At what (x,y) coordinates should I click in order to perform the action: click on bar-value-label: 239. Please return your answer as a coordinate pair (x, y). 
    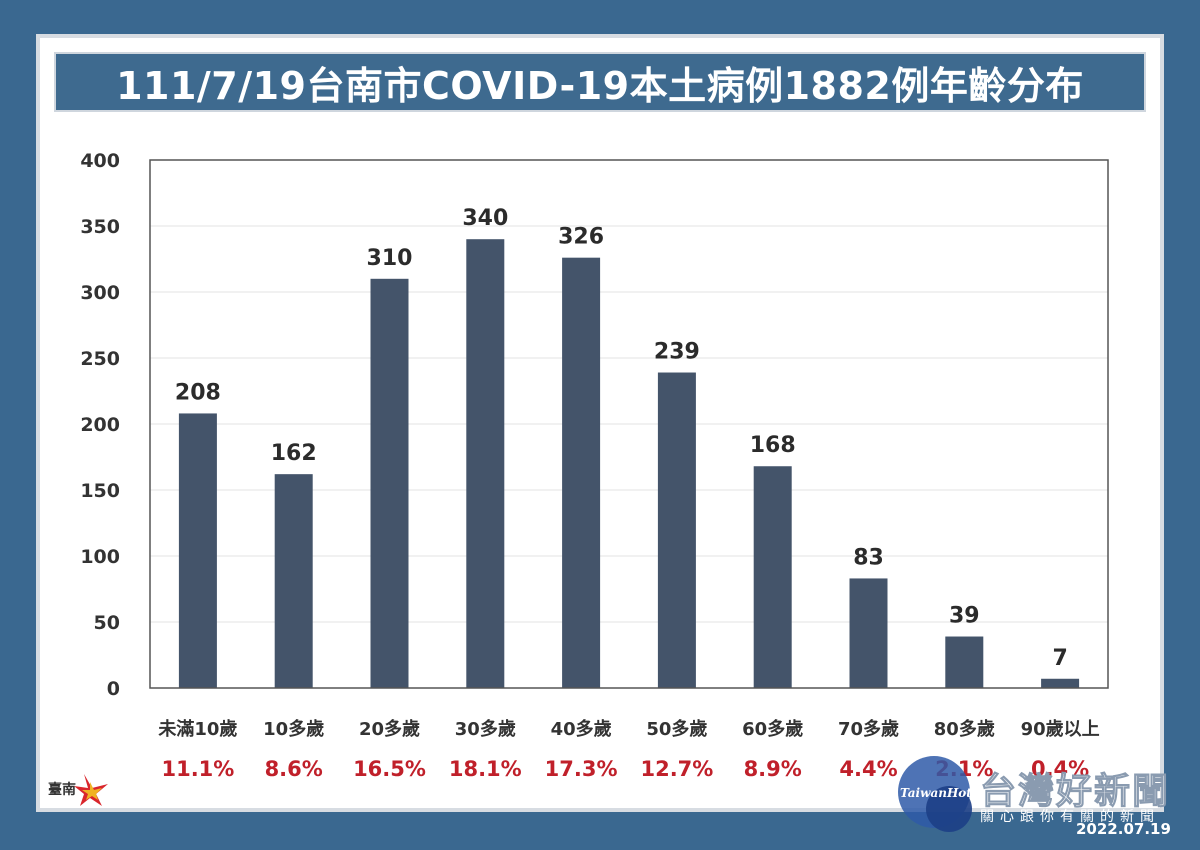
    Looking at the image, I should click on (677, 352).